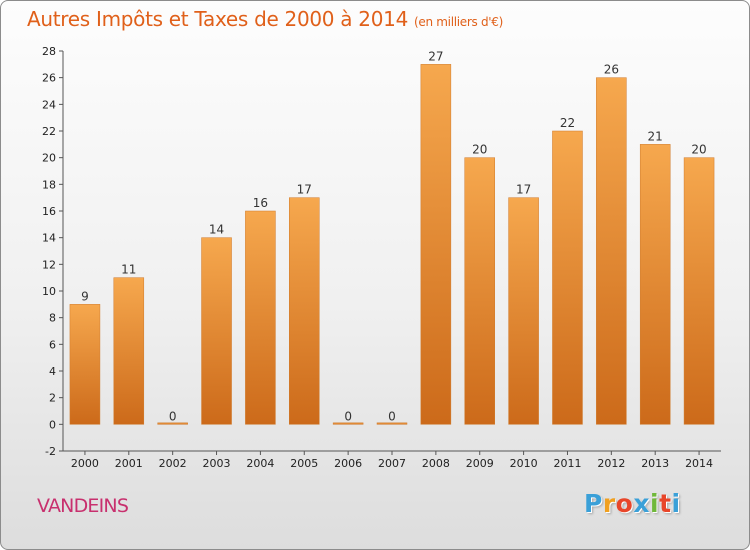 The width and height of the screenshot is (750, 550). What do you see at coordinates (49, 104) in the screenshot?
I see `y-tick-label: 24` at bounding box center [49, 104].